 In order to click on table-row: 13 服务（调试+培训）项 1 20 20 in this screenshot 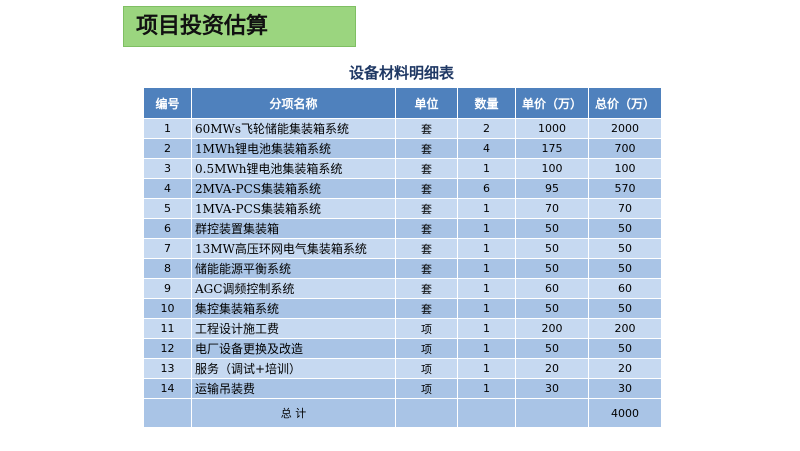, I will do `click(402, 368)`.